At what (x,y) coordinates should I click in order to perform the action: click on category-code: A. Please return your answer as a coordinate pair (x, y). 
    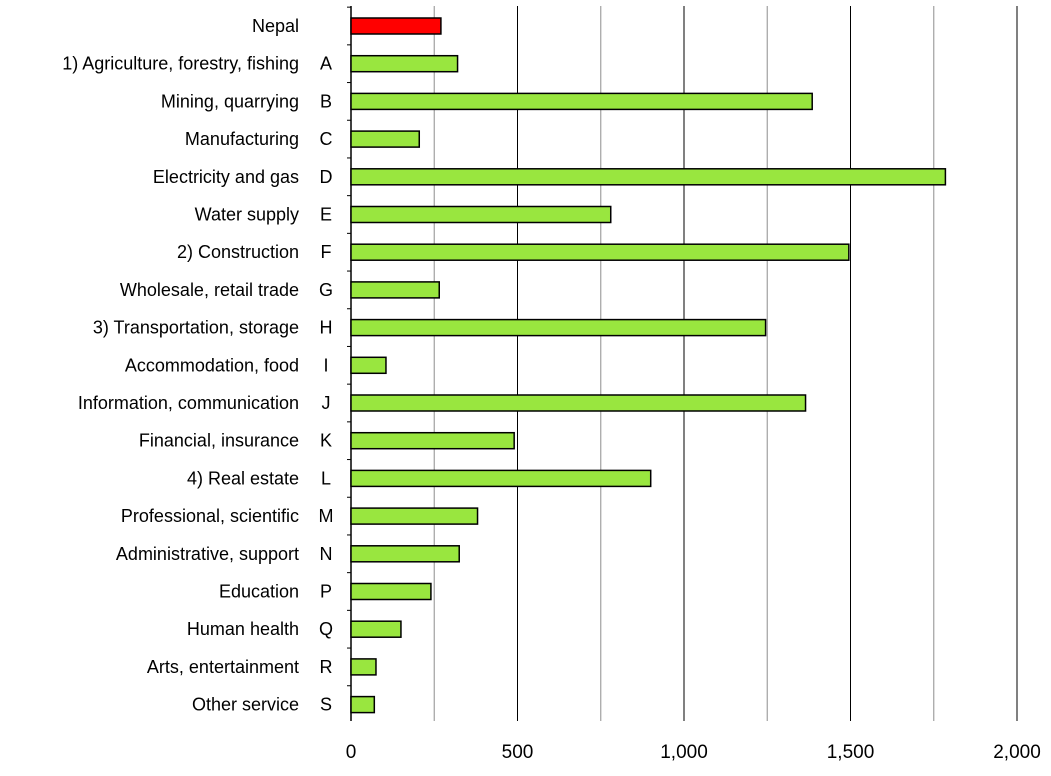
    Looking at the image, I should click on (326, 64).